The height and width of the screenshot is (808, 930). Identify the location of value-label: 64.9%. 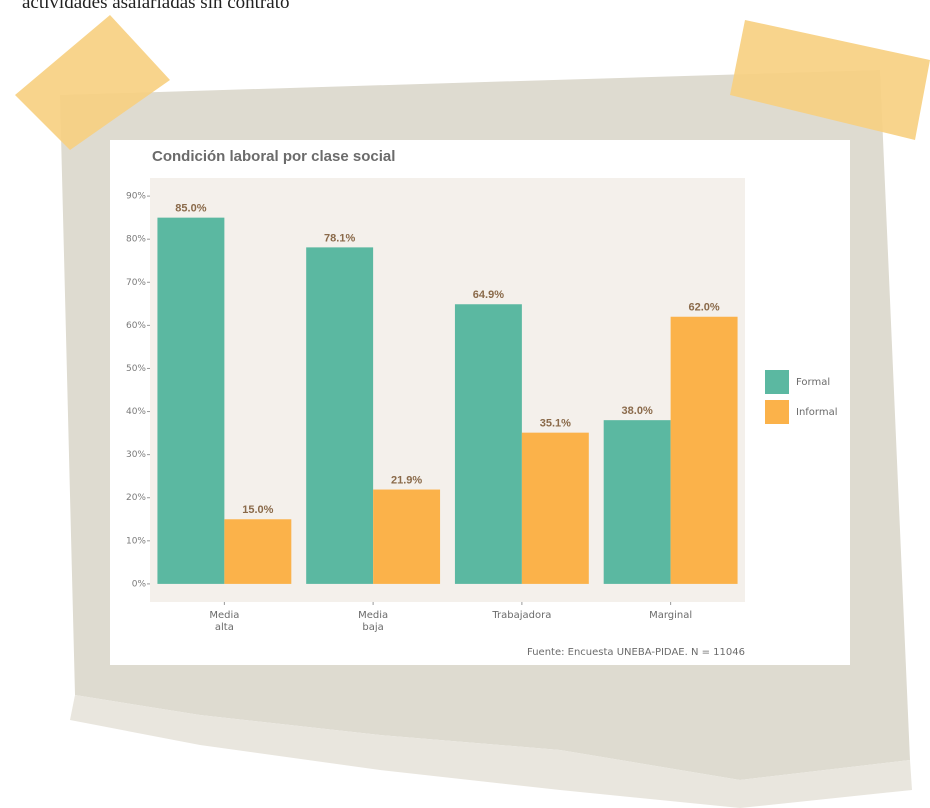
(488, 295).